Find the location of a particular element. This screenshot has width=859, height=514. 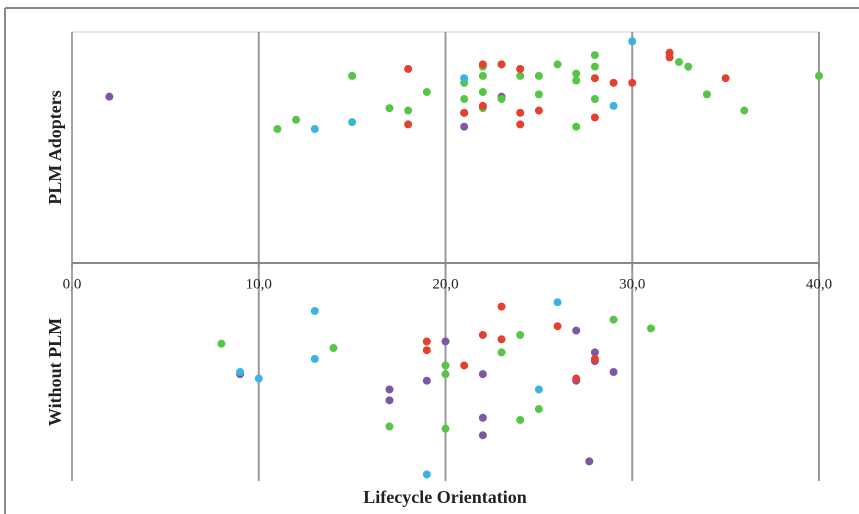

panel-label: PLM Adopters is located at coordinates (55, 147).